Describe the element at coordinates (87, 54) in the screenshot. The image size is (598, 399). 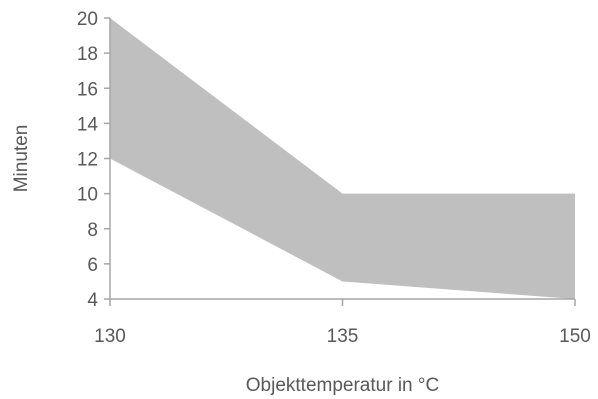
I see `y-tick-label: 18` at that location.